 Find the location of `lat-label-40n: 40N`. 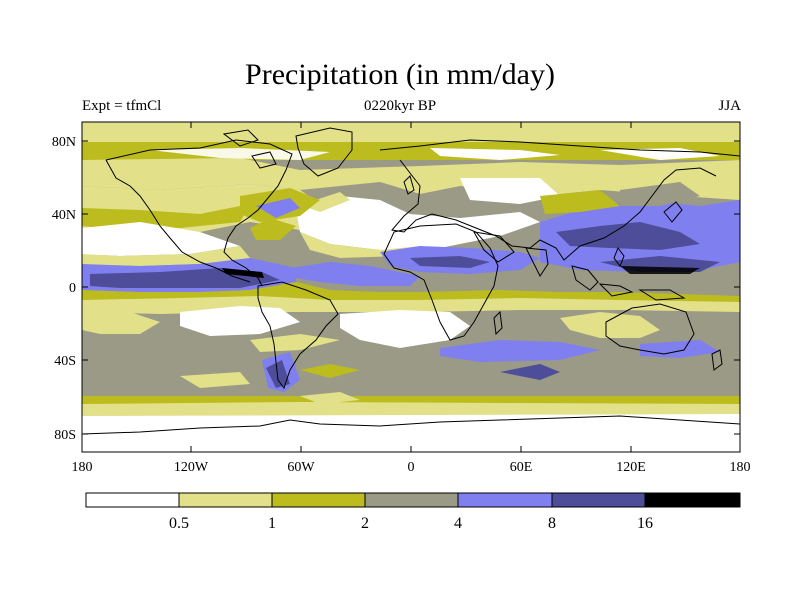

lat-label-40n: 40N is located at coordinates (64, 215).